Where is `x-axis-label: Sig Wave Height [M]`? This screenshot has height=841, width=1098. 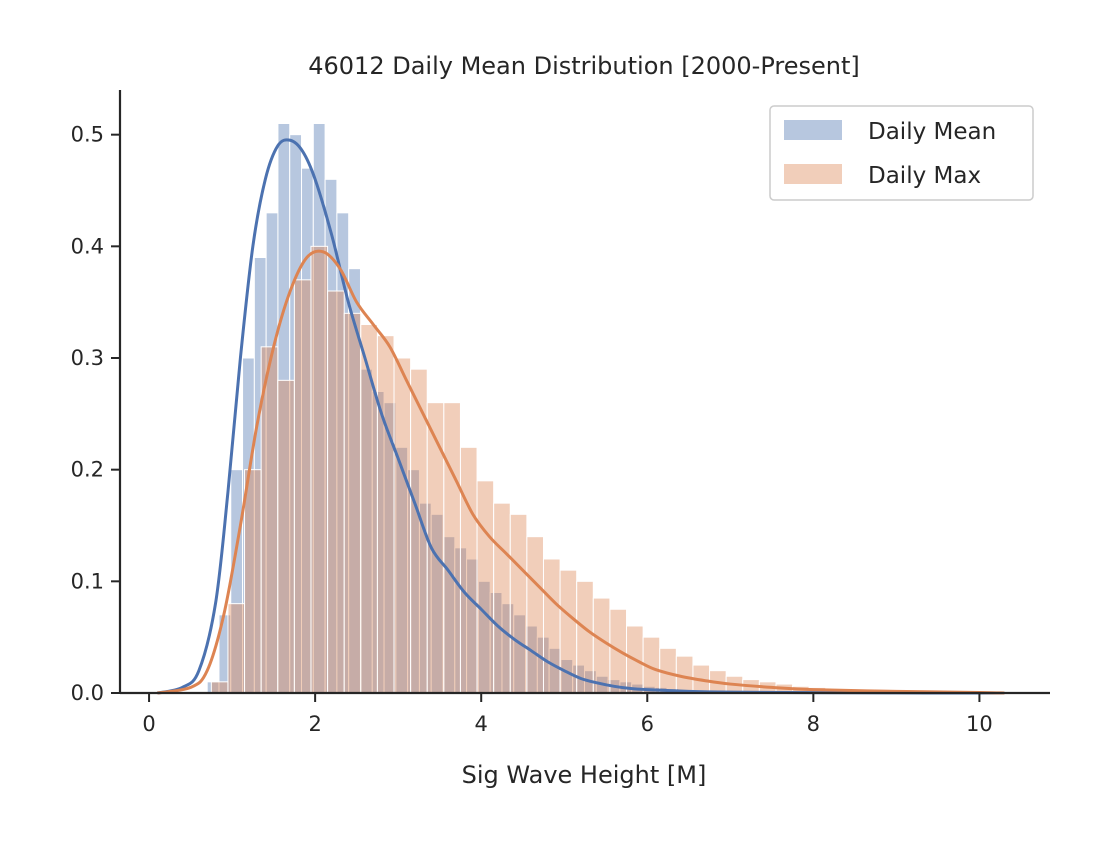
x-axis-label: Sig Wave Height [M] is located at coordinates (584, 775).